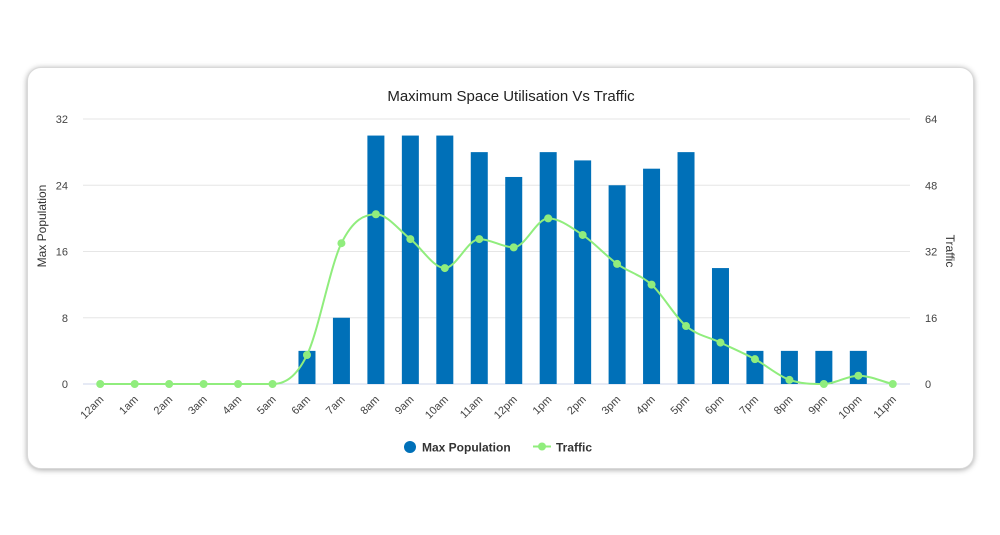 This screenshot has height=535, width=1000. What do you see at coordinates (272, 384) in the screenshot?
I see `point-traffic-5am` at bounding box center [272, 384].